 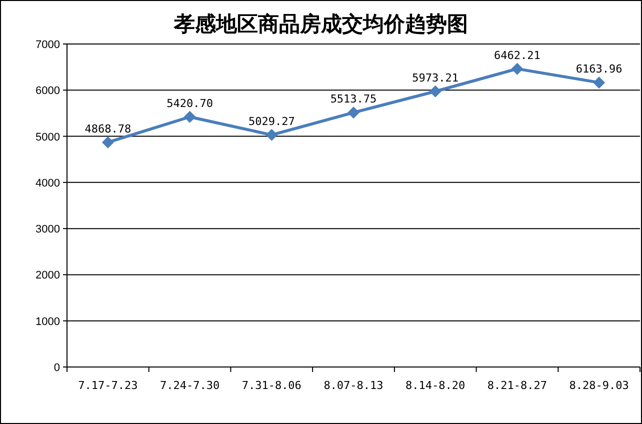 What do you see at coordinates (190, 385) in the screenshot?
I see `x-tick-label: 7.24-7.30` at bounding box center [190, 385].